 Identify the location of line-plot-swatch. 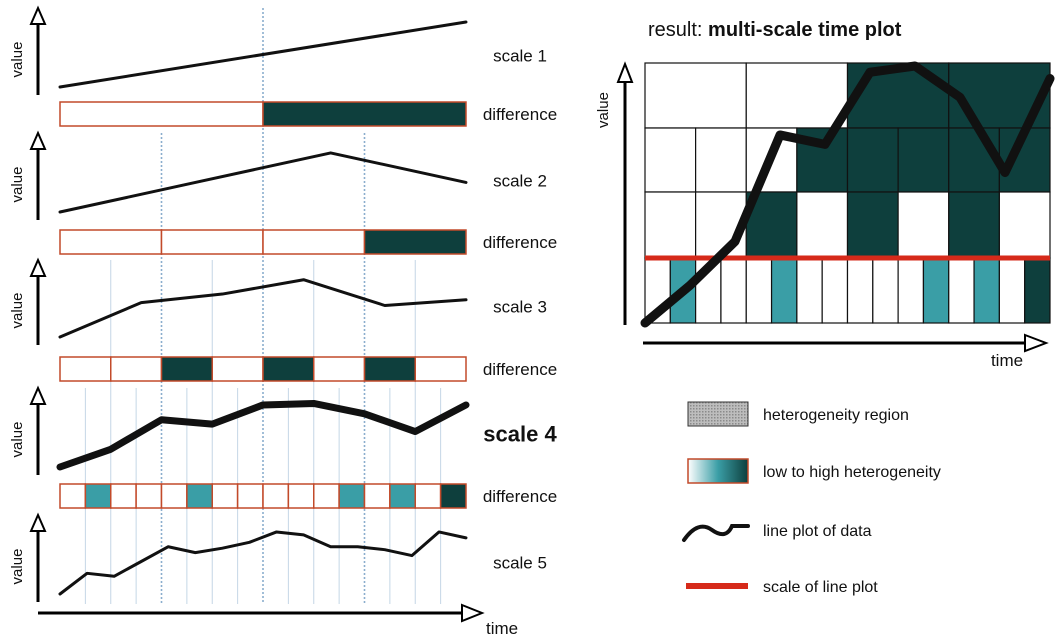
(716, 533).